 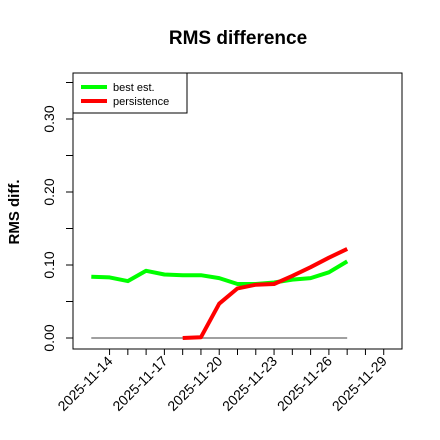 What do you see at coordinates (14, 212) in the screenshot?
I see `y-axis-label: RMS diff.` at bounding box center [14, 212].